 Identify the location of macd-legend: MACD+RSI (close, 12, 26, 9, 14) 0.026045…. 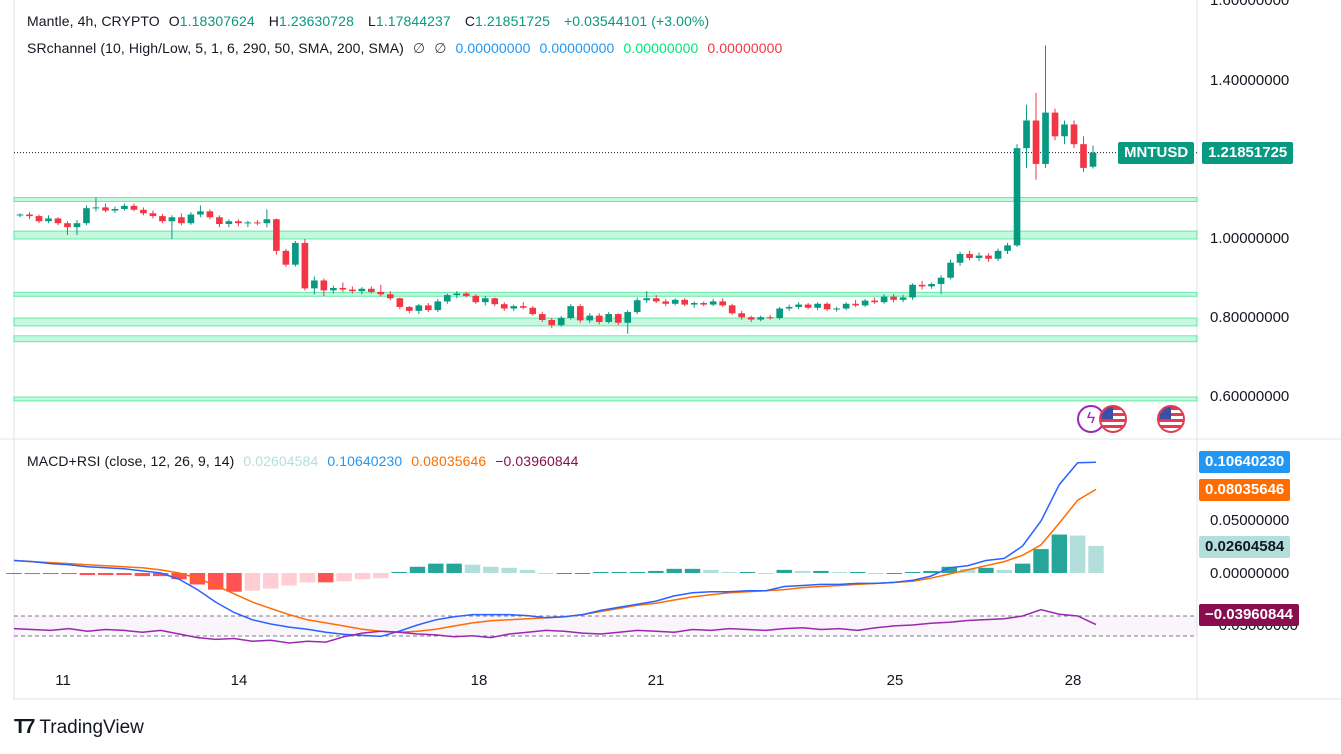
(305, 461).